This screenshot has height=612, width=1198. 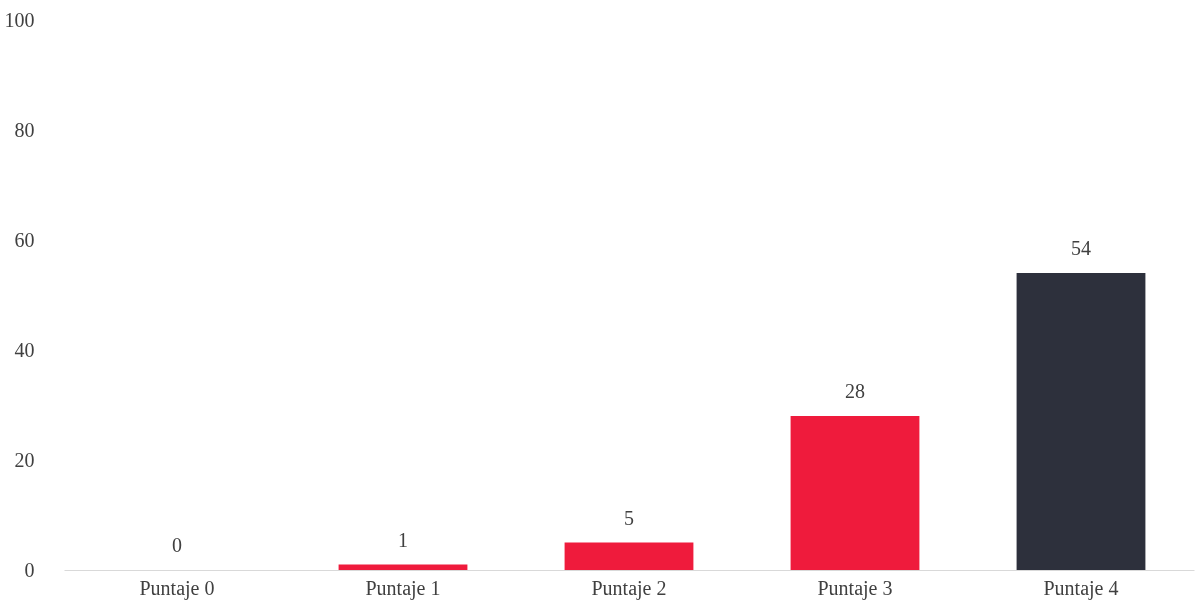 I want to click on data-label: 1, so click(x=403, y=539).